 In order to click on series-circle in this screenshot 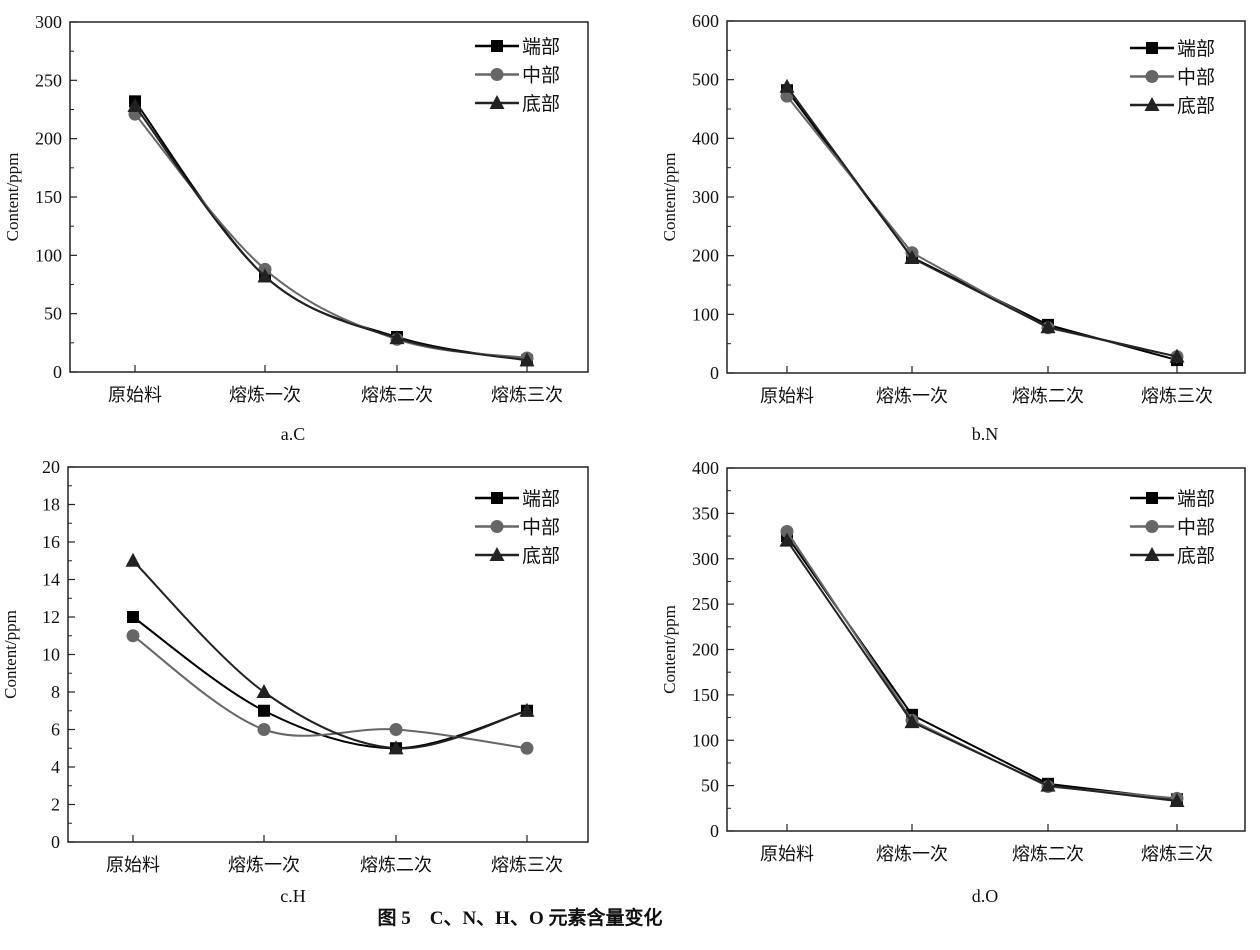, I will do `click(331, 236)`.